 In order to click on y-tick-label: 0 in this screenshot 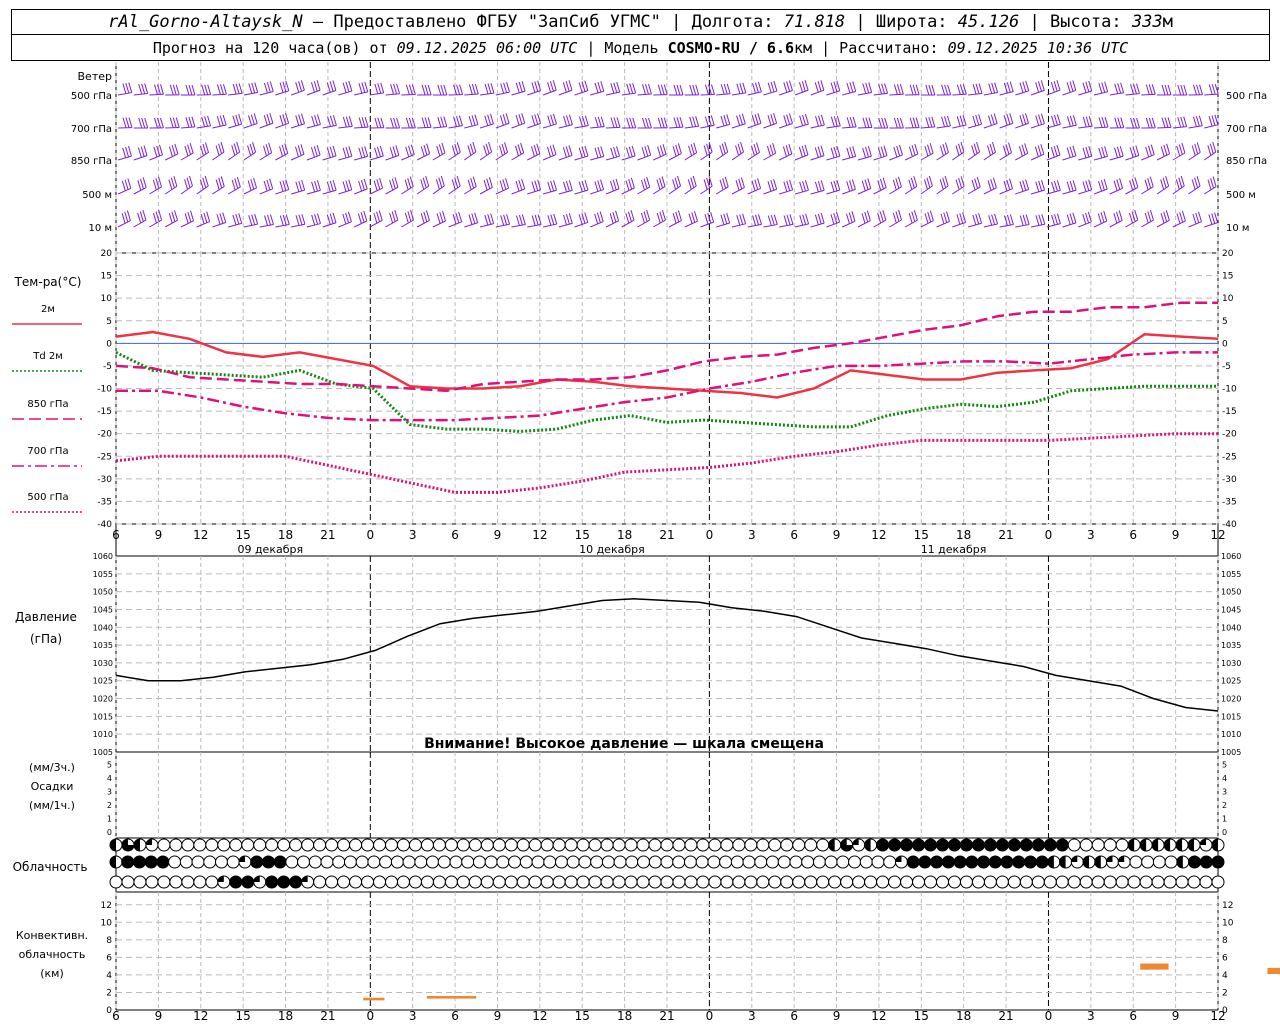, I will do `click(109, 832)`.